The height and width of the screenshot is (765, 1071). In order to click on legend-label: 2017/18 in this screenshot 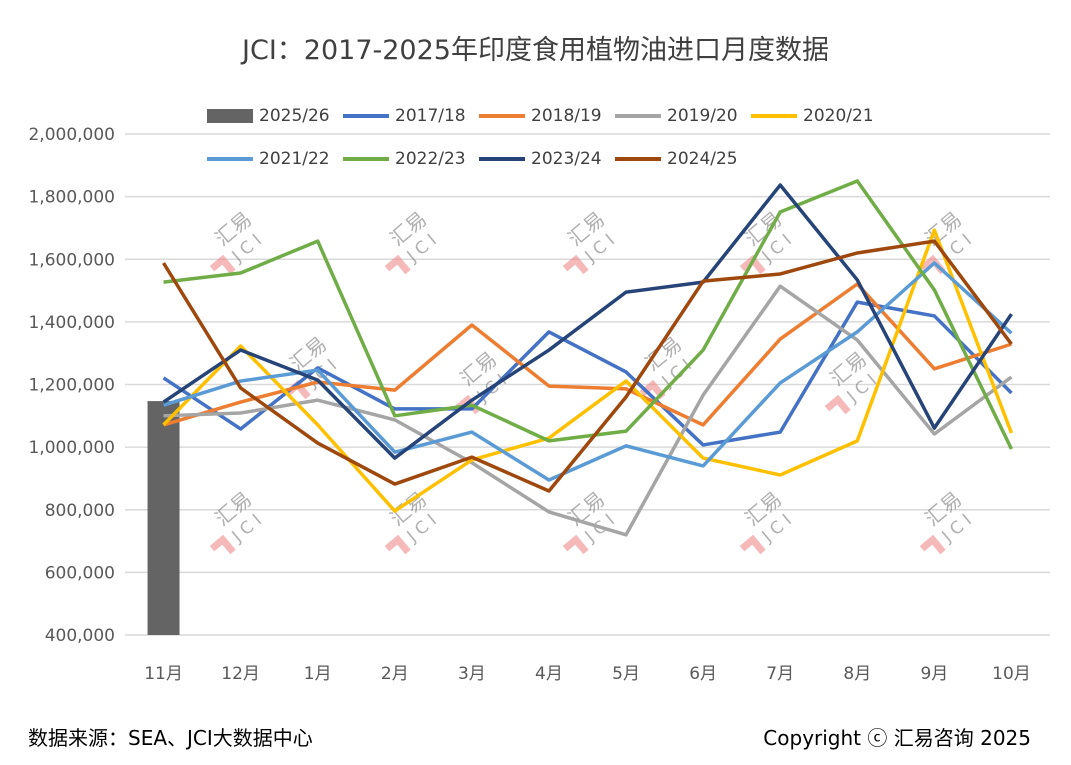, I will do `click(430, 116)`.